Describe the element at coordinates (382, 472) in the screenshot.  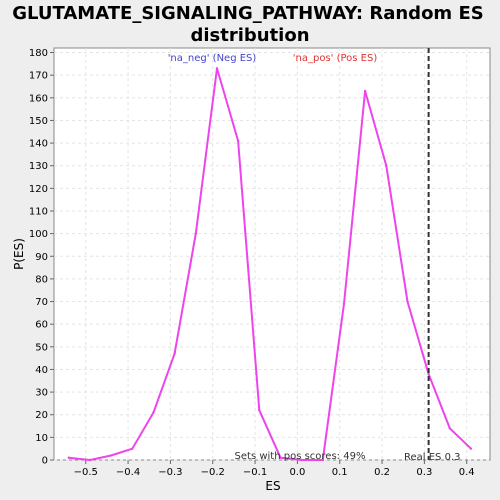
I see `x-tick-label: 0.2` at that location.